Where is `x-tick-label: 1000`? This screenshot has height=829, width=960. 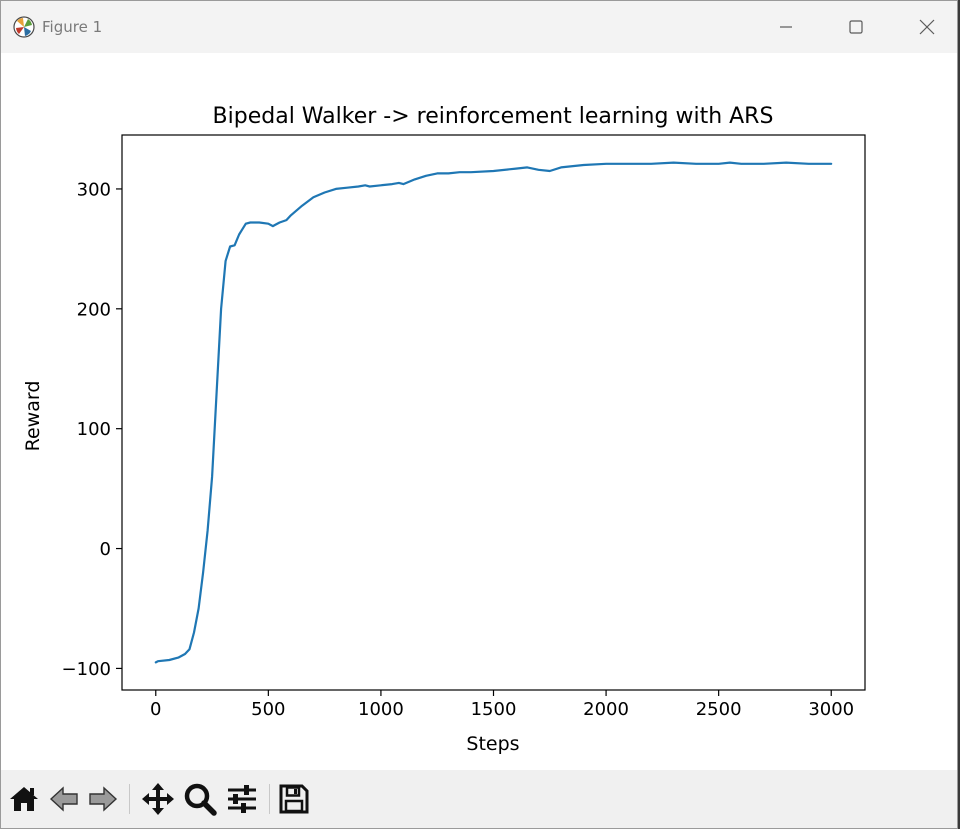 x-tick-label: 1000 is located at coordinates (381, 709).